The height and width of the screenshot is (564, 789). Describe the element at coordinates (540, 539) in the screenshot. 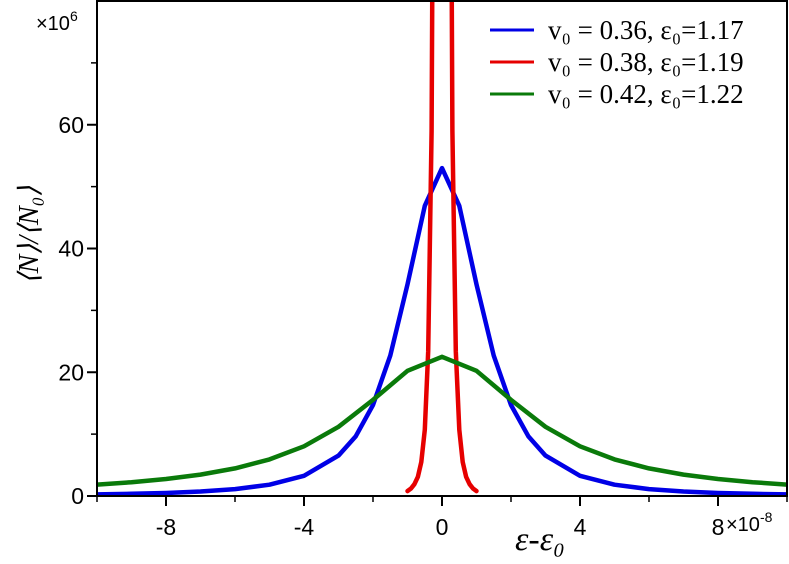

I see `x-axis-title: ε-ε₀` at that location.